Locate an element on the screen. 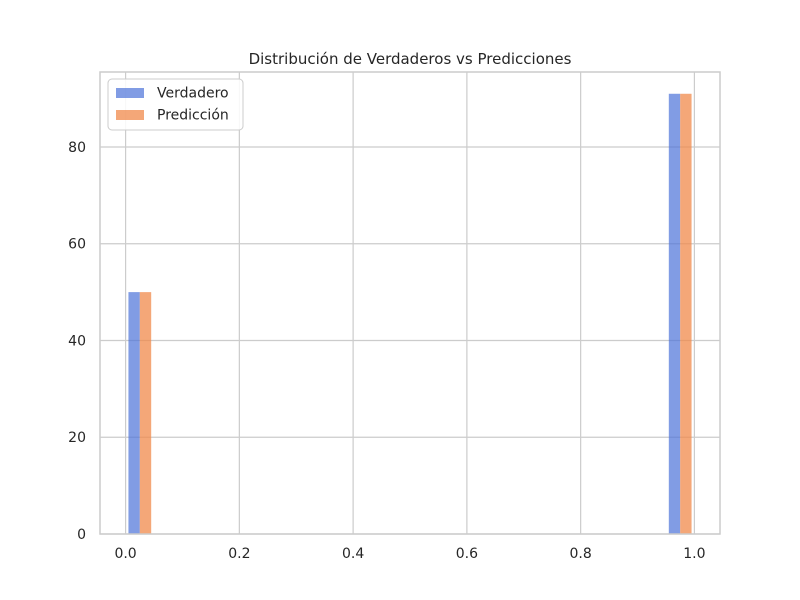  y-ticks: 0 20 40 60 80 is located at coordinates (77, 341).